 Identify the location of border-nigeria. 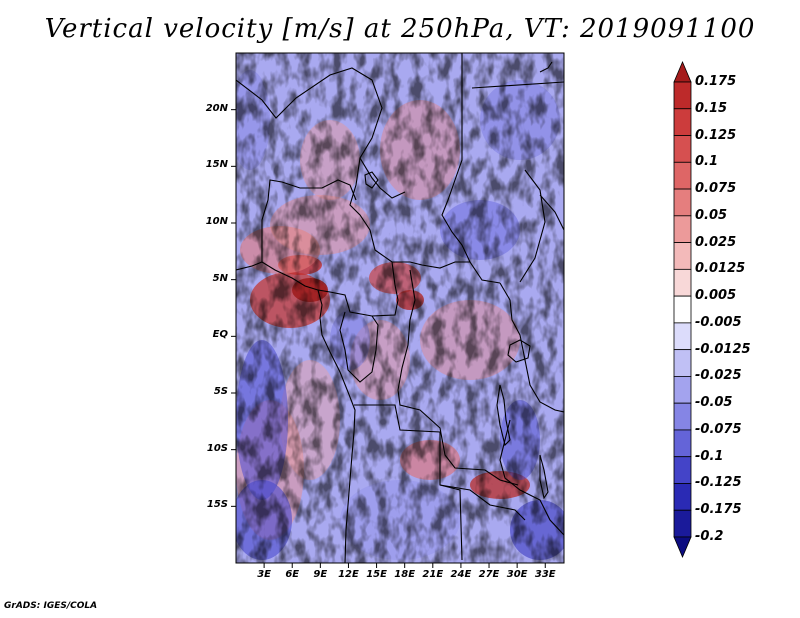
(309, 220).